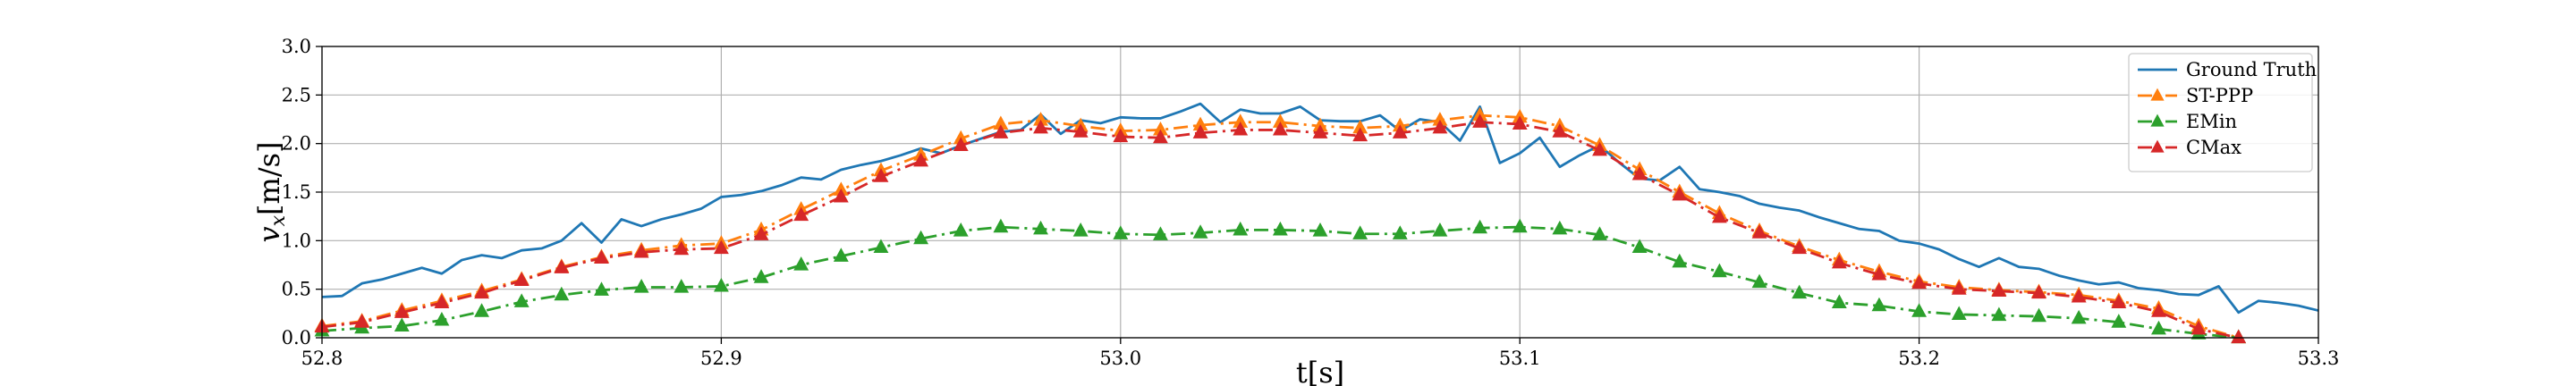 The width and height of the screenshot is (2576, 386). What do you see at coordinates (2227, 108) in the screenshot?
I see `legend-entries: Ground Truth ST-PPP EMin CMax` at bounding box center [2227, 108].